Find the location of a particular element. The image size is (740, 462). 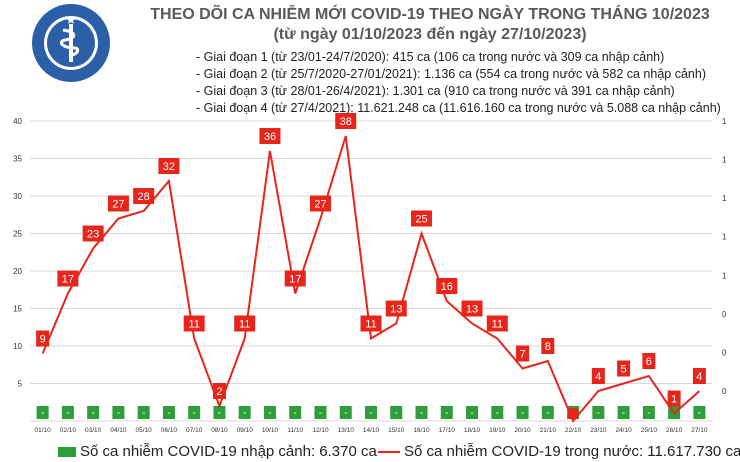

domestic-data-label: 23 is located at coordinates (93, 235).